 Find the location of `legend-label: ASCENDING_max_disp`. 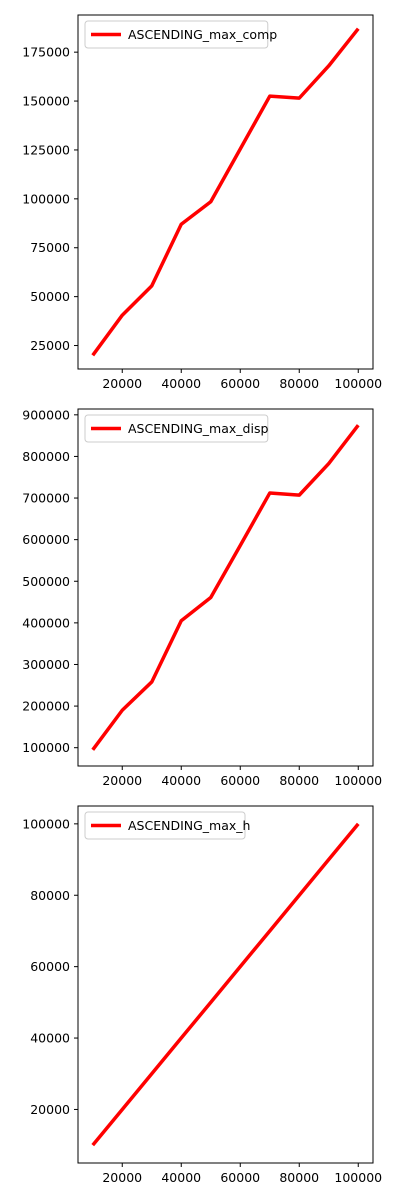

legend-label: ASCENDING_max_disp is located at coordinates (198, 428).